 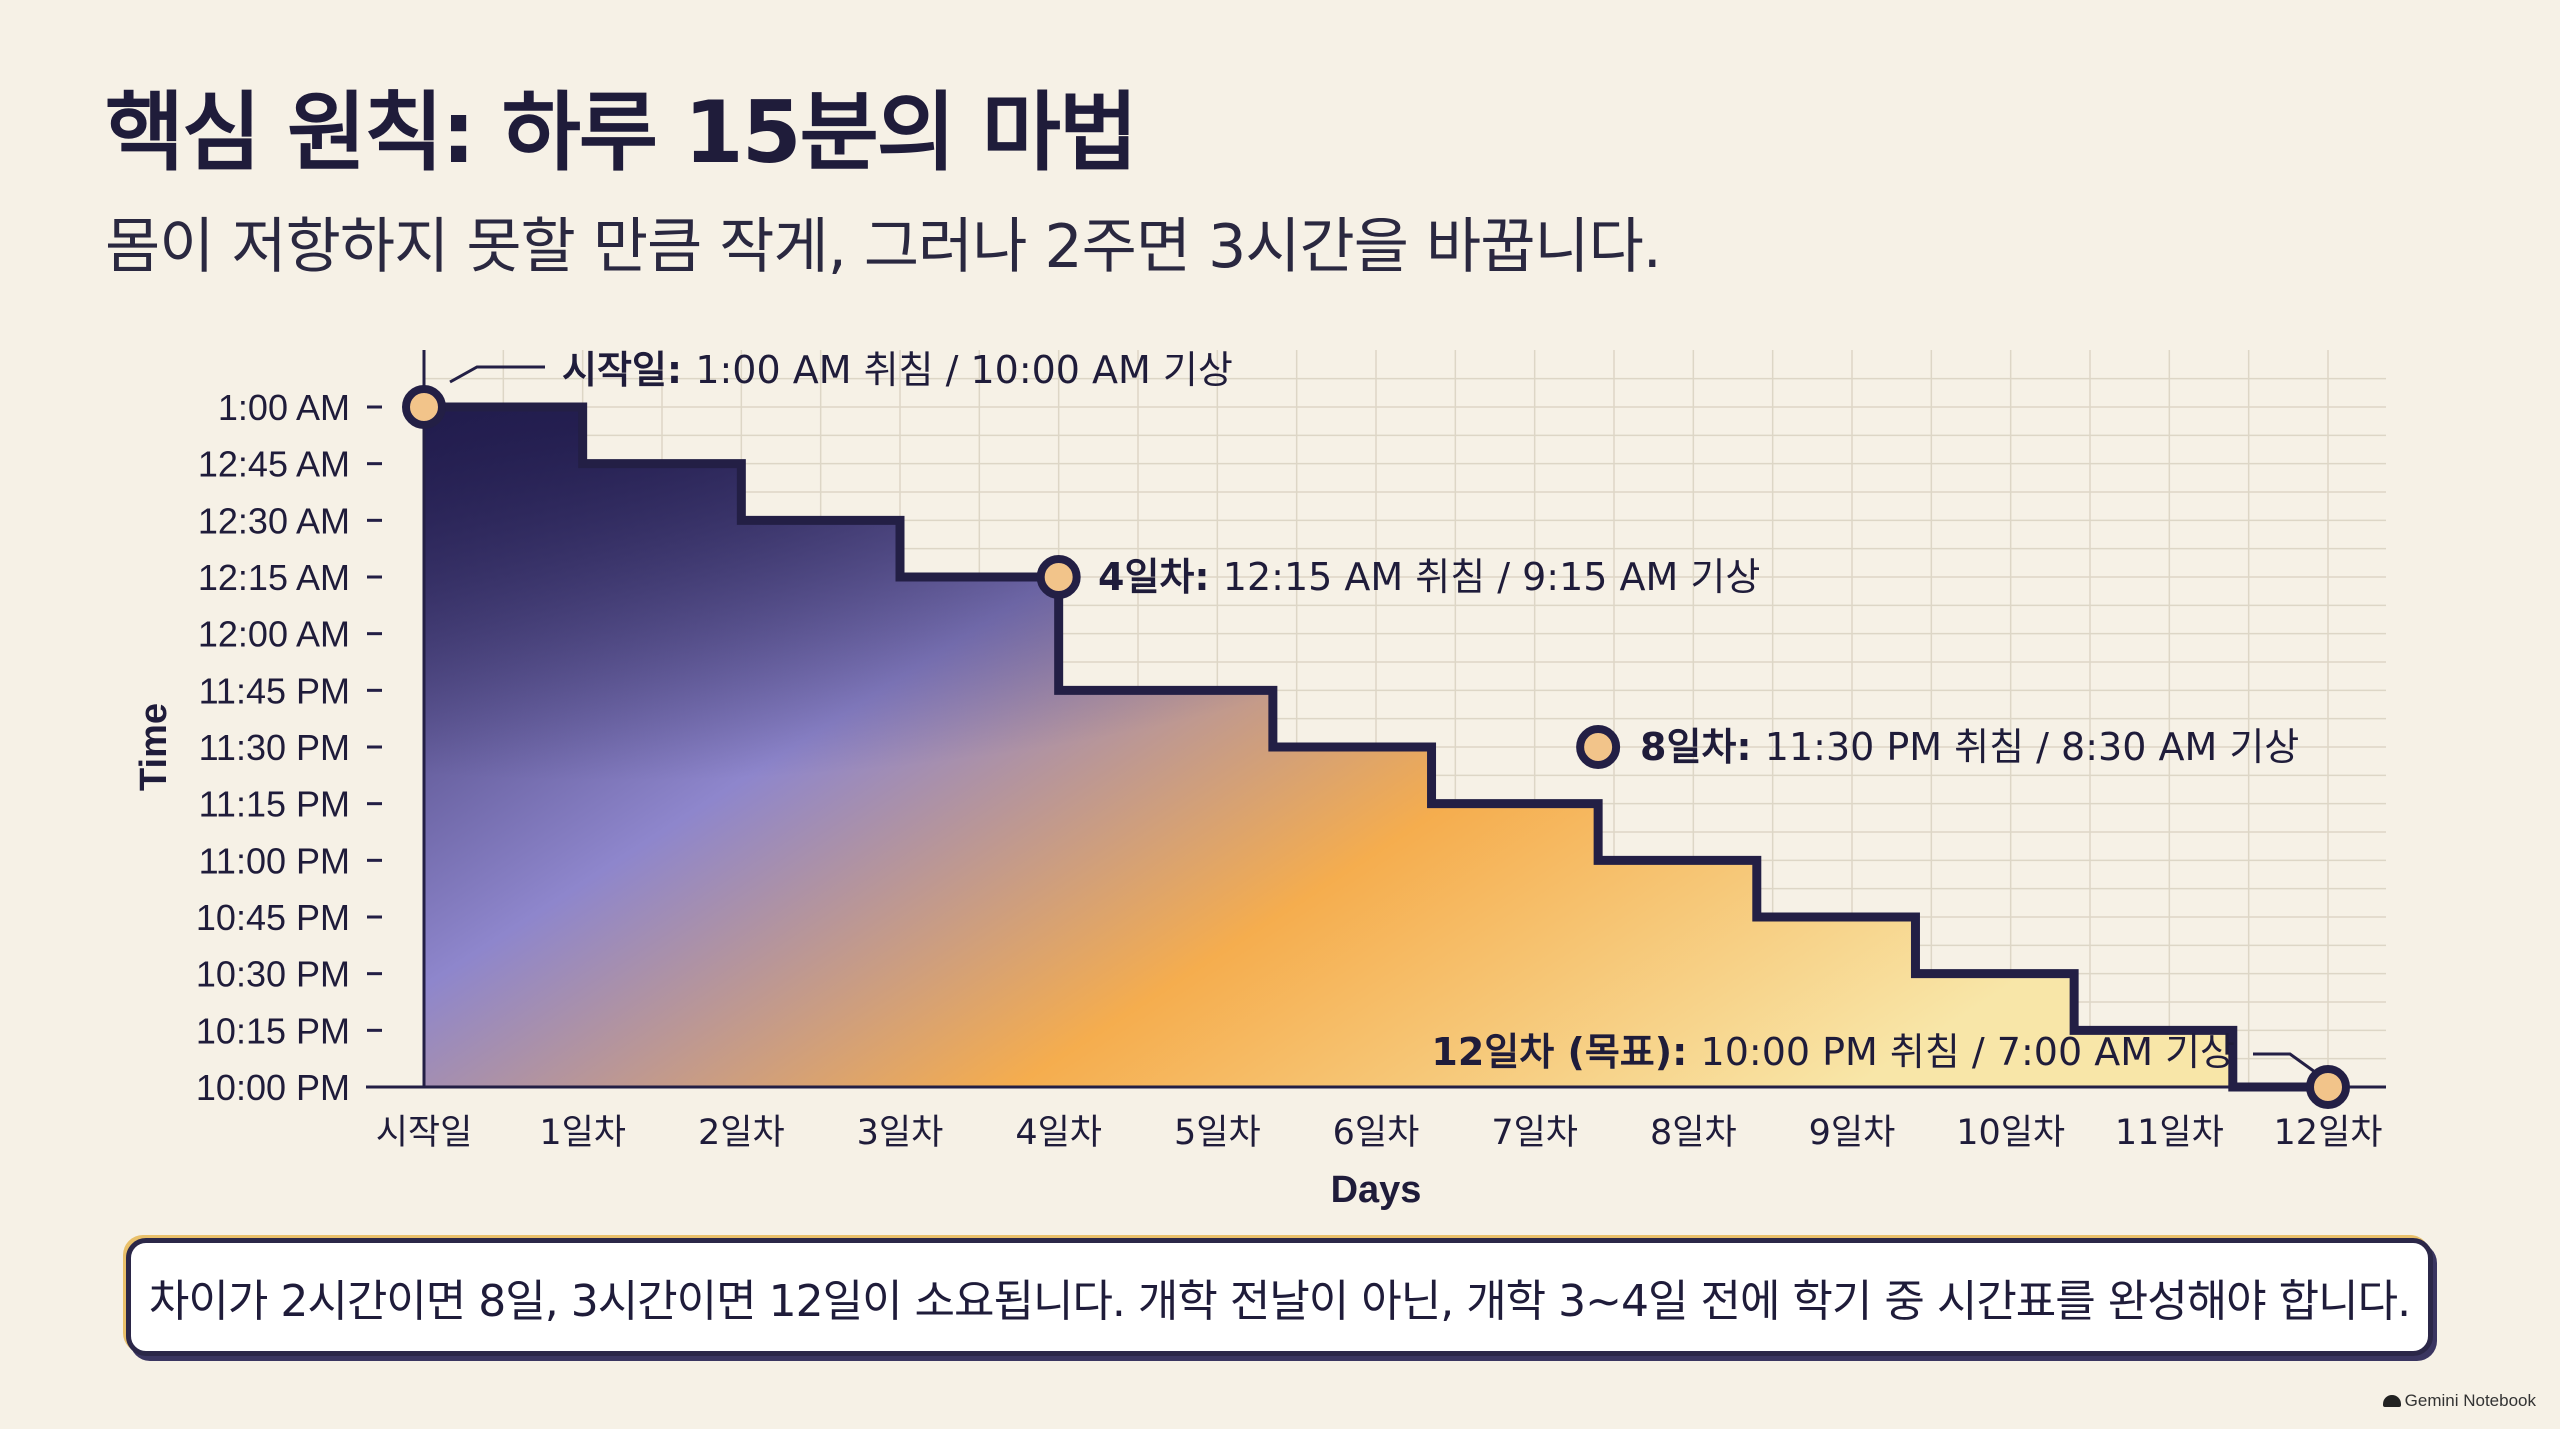 I want to click on x-tick-label: 2일차, so click(x=741, y=1133).